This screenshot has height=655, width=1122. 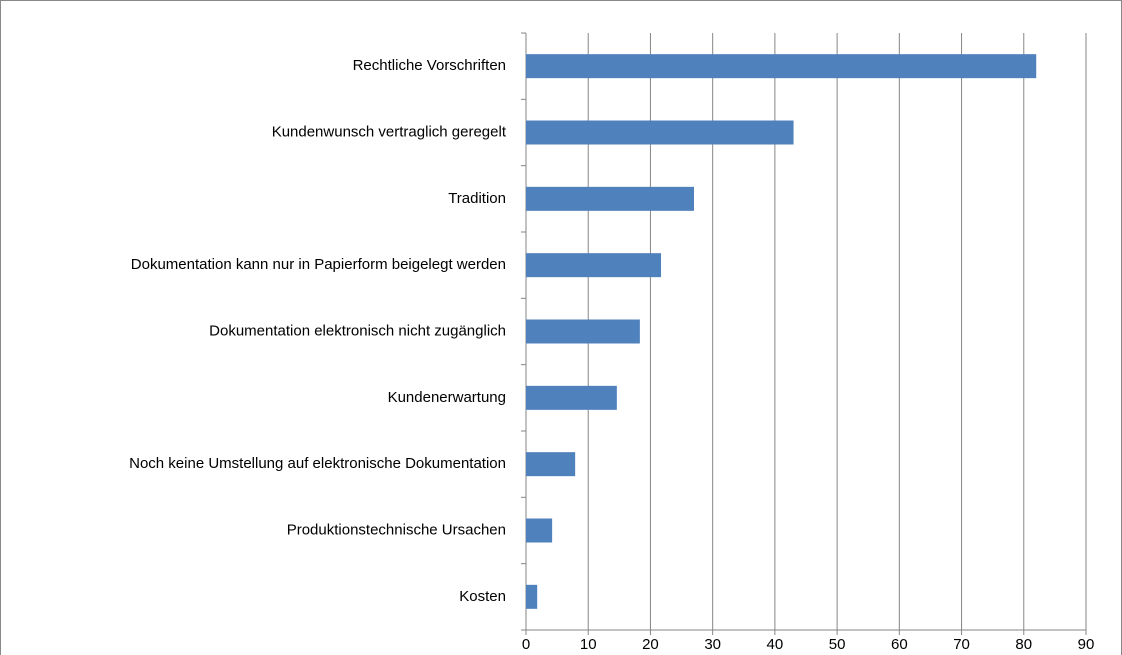 What do you see at coordinates (477, 198) in the screenshot?
I see `y-tick-label: Tradition` at bounding box center [477, 198].